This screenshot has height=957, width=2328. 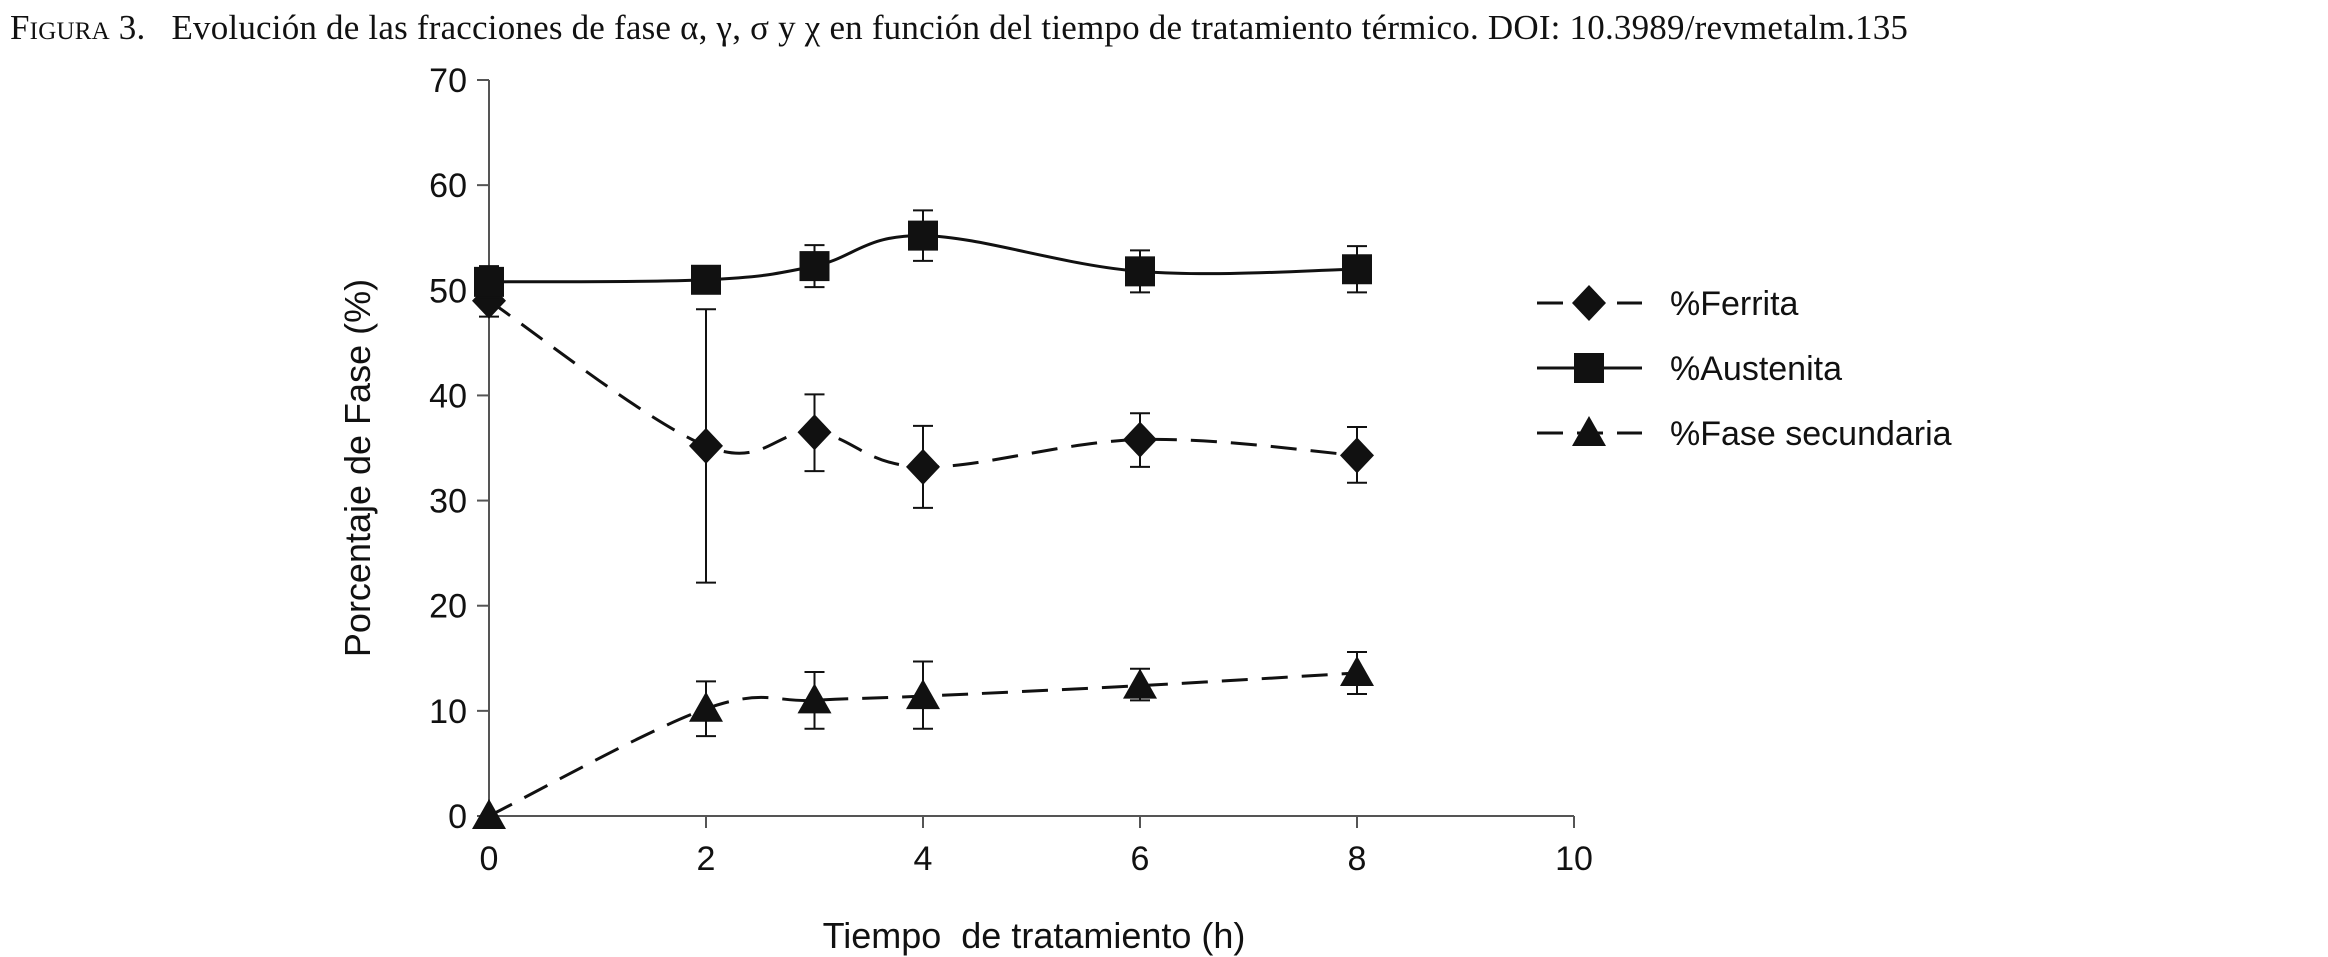 What do you see at coordinates (1756, 369) in the screenshot?
I see `legend-label: %Austenita` at bounding box center [1756, 369].